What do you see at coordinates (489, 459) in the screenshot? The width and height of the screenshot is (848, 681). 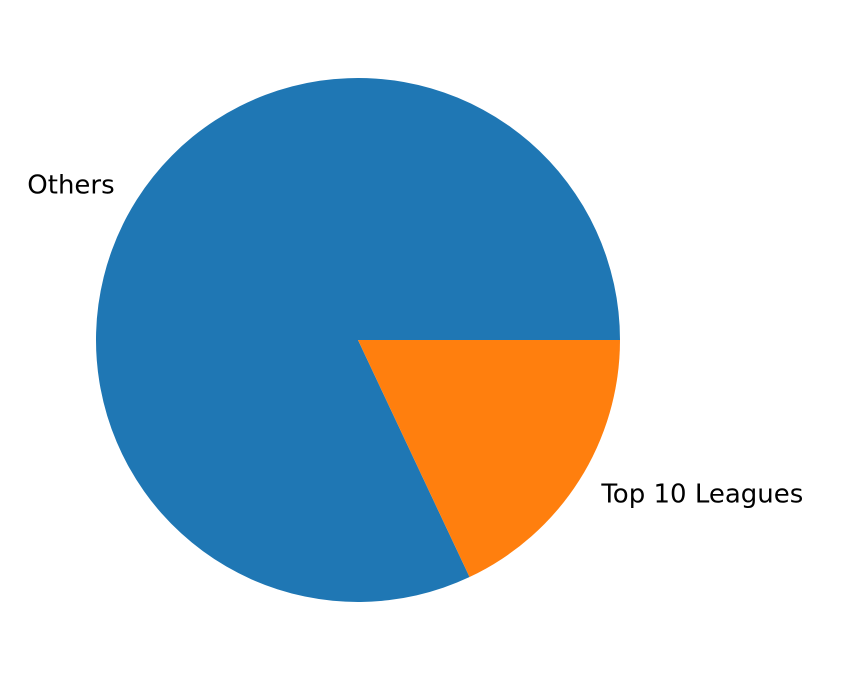 I see `pie-slice-top-10-leagues` at bounding box center [489, 459].